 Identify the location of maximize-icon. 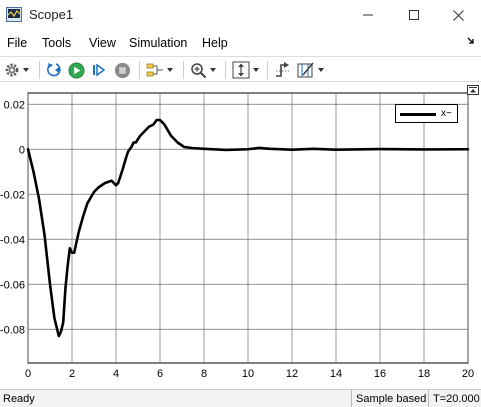
(414, 15).